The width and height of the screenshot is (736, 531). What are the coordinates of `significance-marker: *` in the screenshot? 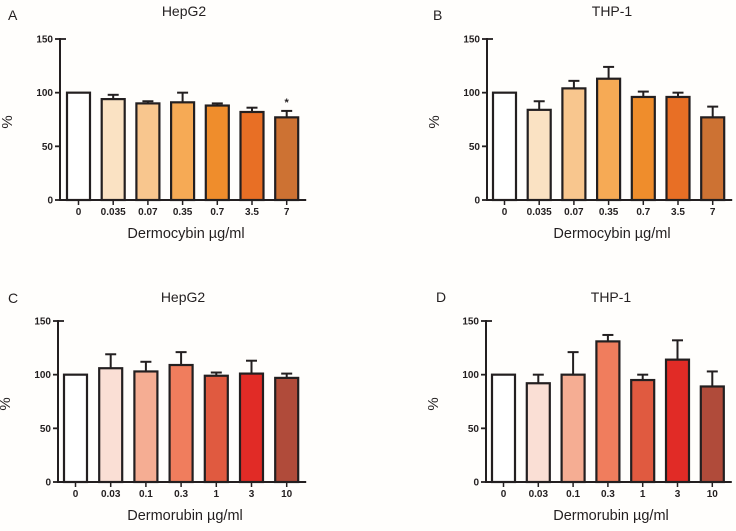 It's located at (287, 103).